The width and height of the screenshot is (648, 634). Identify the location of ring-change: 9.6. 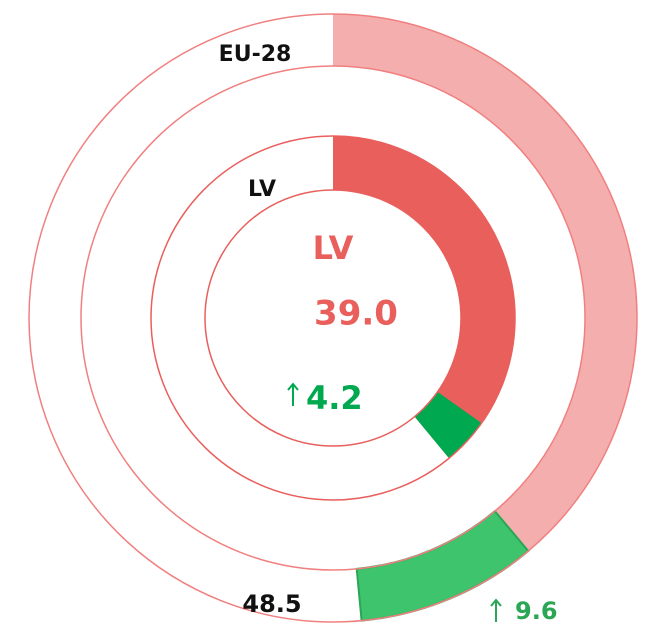
(536, 611).